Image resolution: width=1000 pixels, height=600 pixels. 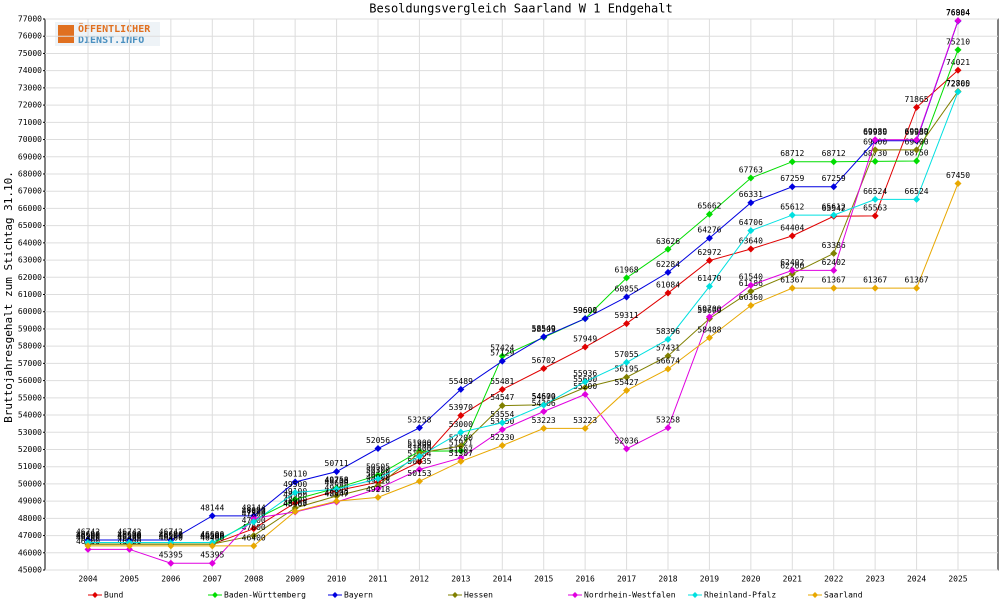 I want to click on y-tick-label: 64000, so click(x=30, y=242).